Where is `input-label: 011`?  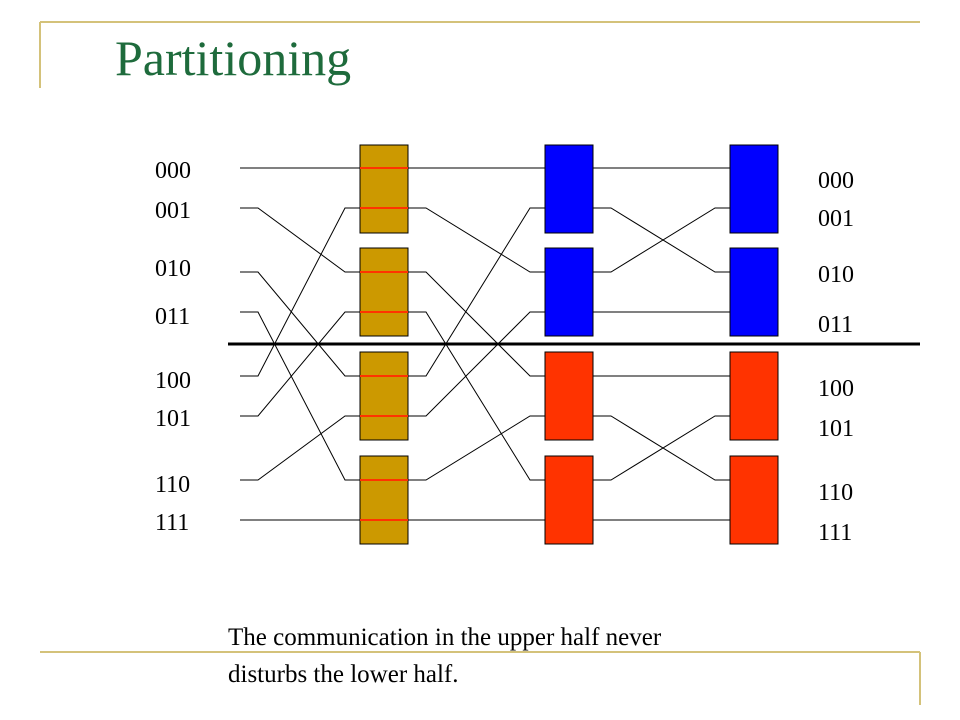 input-label: 011 is located at coordinates (172, 317).